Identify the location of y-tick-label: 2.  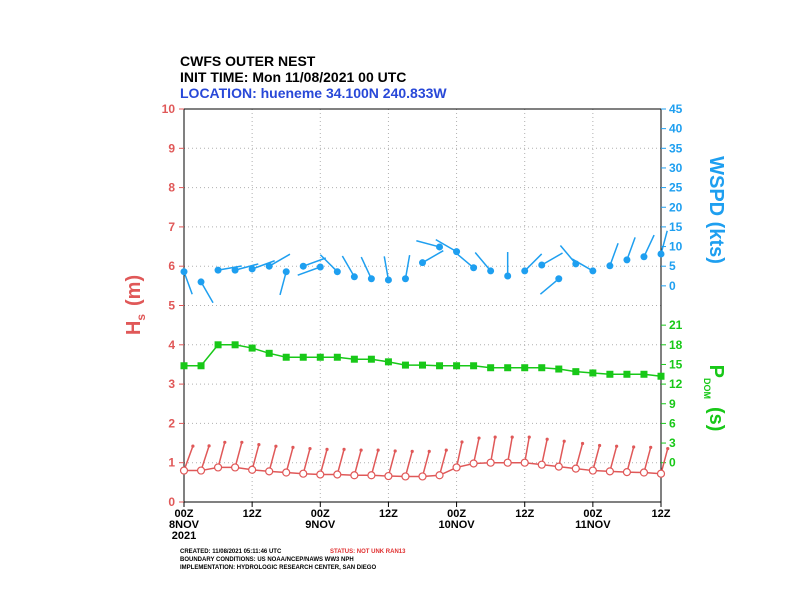
(171, 423).